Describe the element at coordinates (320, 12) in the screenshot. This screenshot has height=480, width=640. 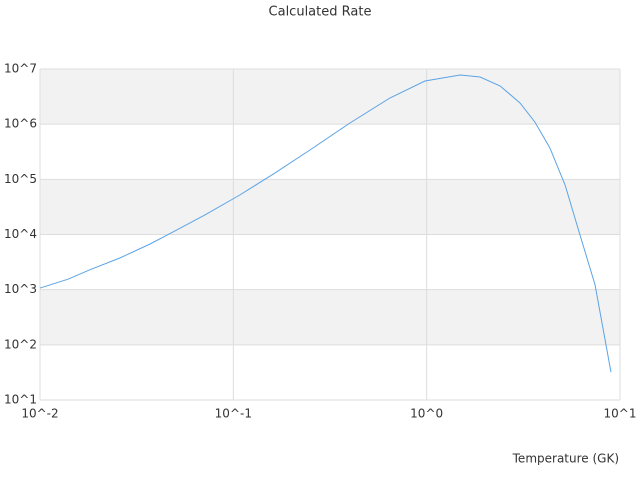
I see `chart-title: Calculated Rate` at that location.